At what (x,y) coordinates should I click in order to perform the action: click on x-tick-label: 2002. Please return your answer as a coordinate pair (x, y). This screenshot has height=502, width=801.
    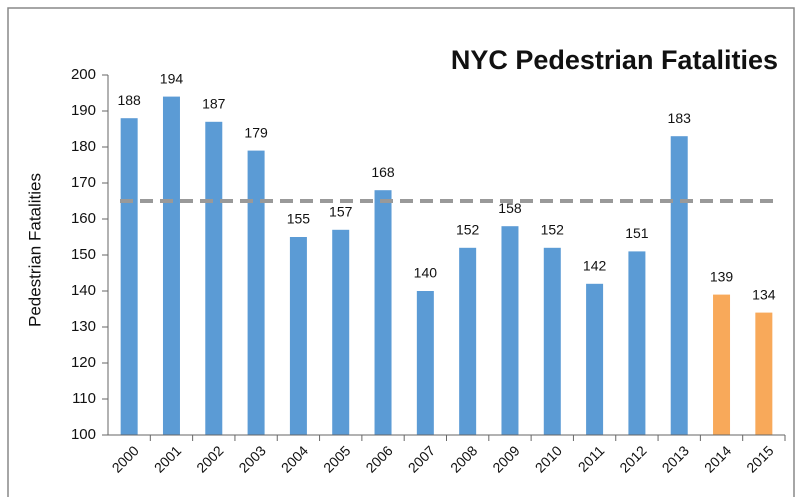
    Looking at the image, I should click on (209, 458).